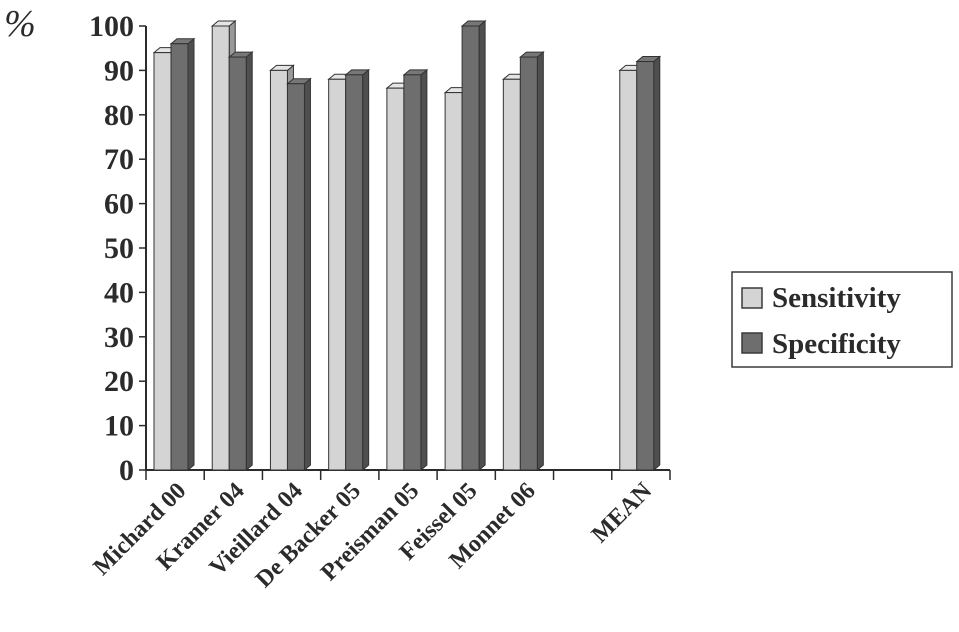 The image size is (959, 632). I want to click on y-axis-label: %, so click(20, 24).